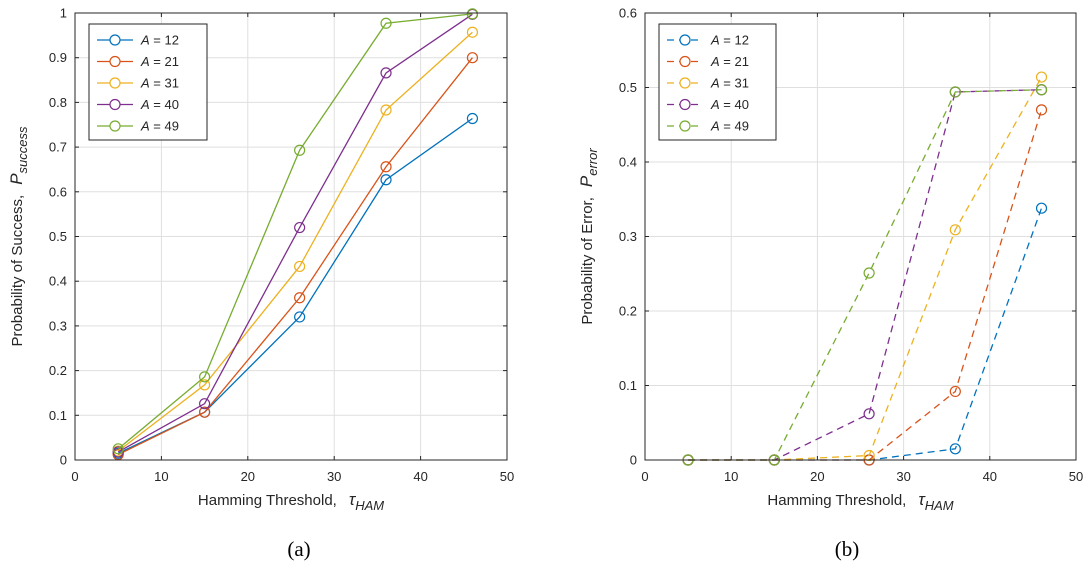 Image resolution: width=1089 pixels, height=569 pixels. What do you see at coordinates (58, 102) in the screenshot?
I see `y-tick-label: 0.8` at bounding box center [58, 102].